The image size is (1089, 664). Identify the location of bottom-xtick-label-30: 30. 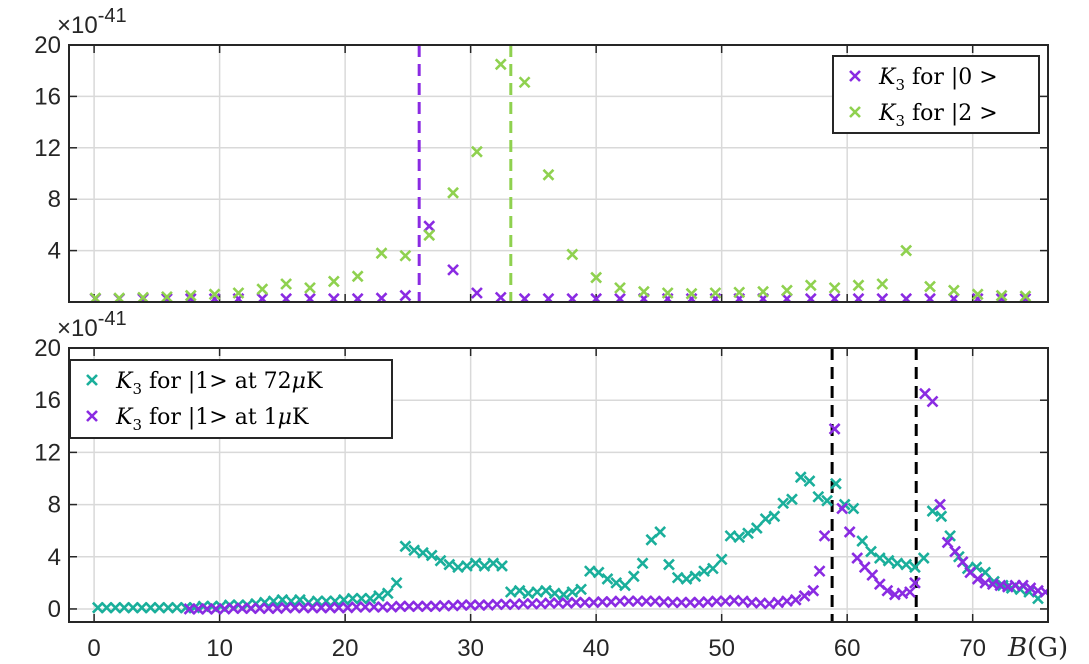
(470, 648).